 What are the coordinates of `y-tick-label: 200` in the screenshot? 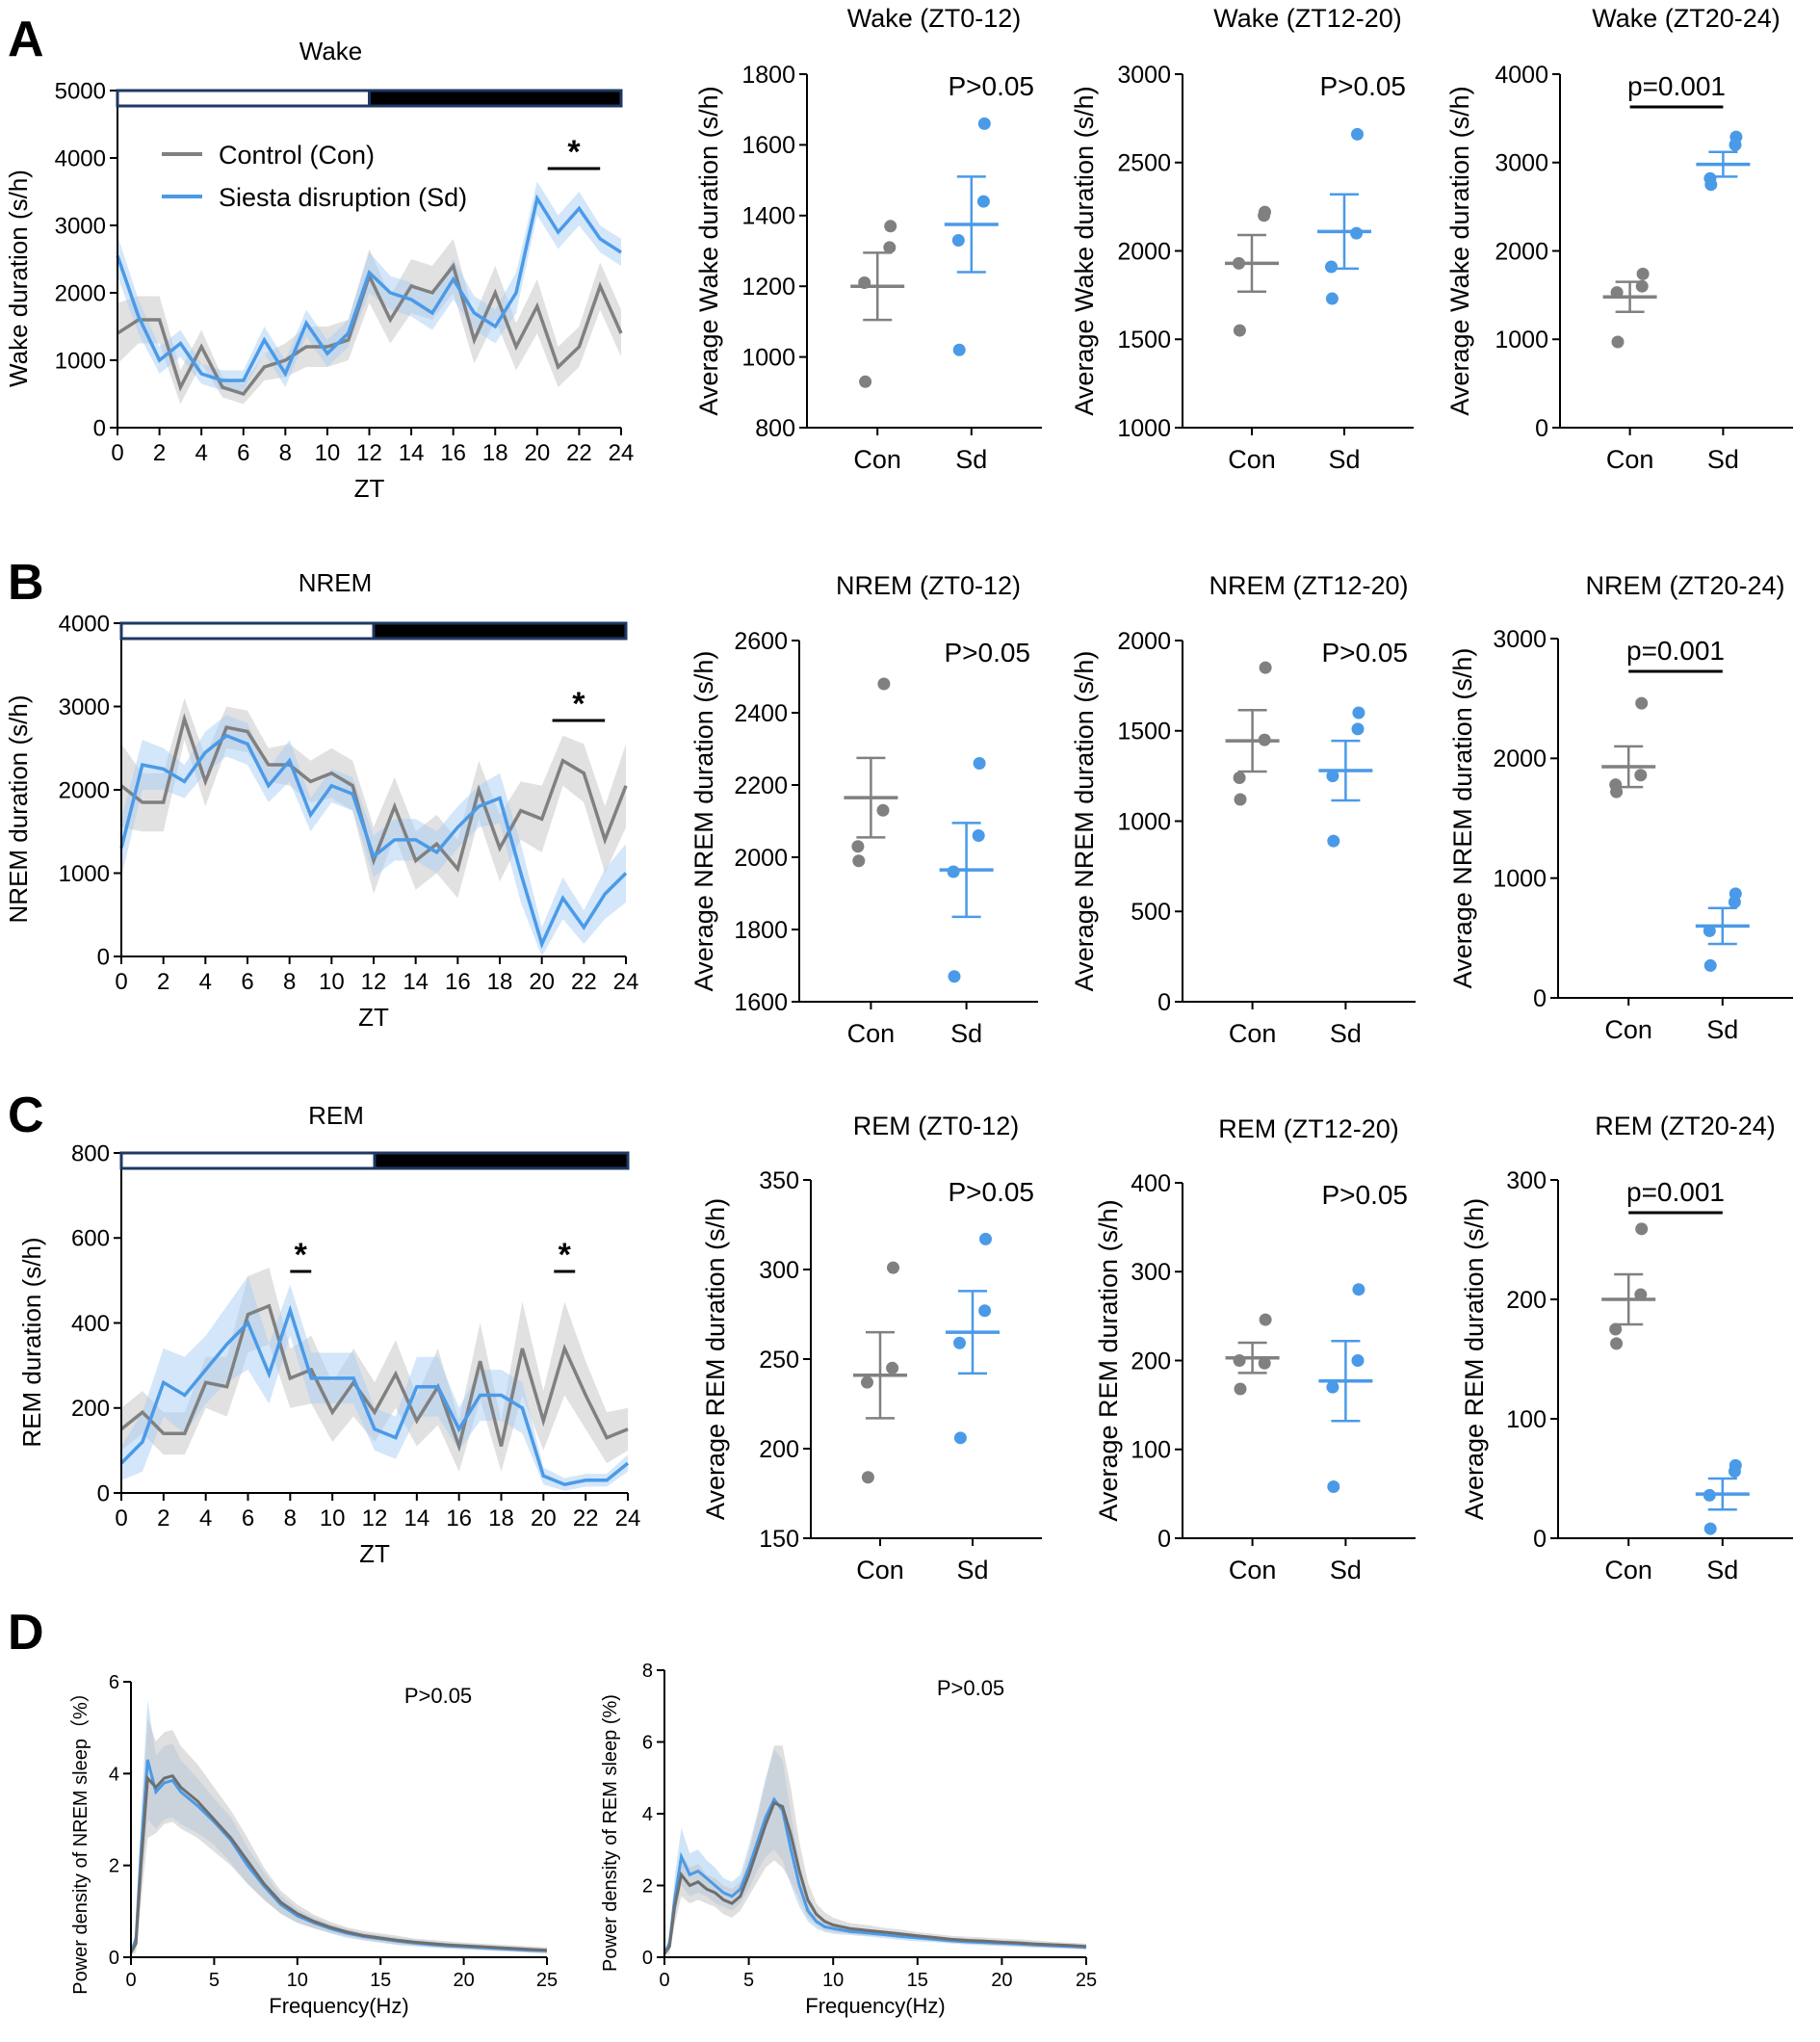 It's located at (90, 1409).